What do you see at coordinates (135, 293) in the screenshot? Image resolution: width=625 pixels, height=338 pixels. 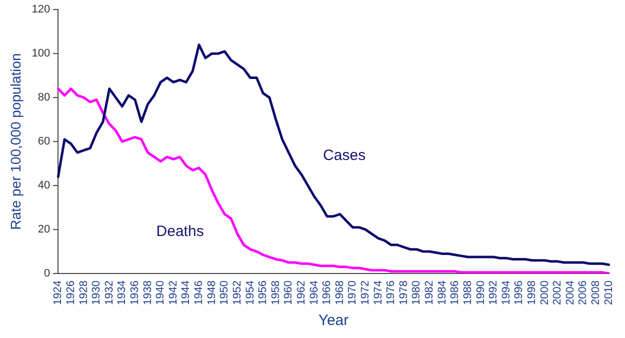 I see `x-tick-label: 1936` at bounding box center [135, 293].